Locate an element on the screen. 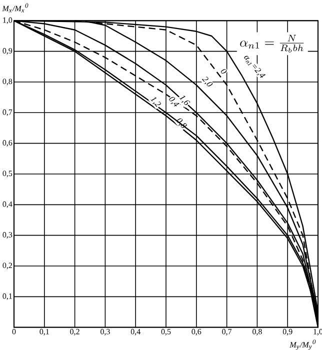 This screenshot has height=350, width=322. text: 2,0 is located at coordinates (207, 81).